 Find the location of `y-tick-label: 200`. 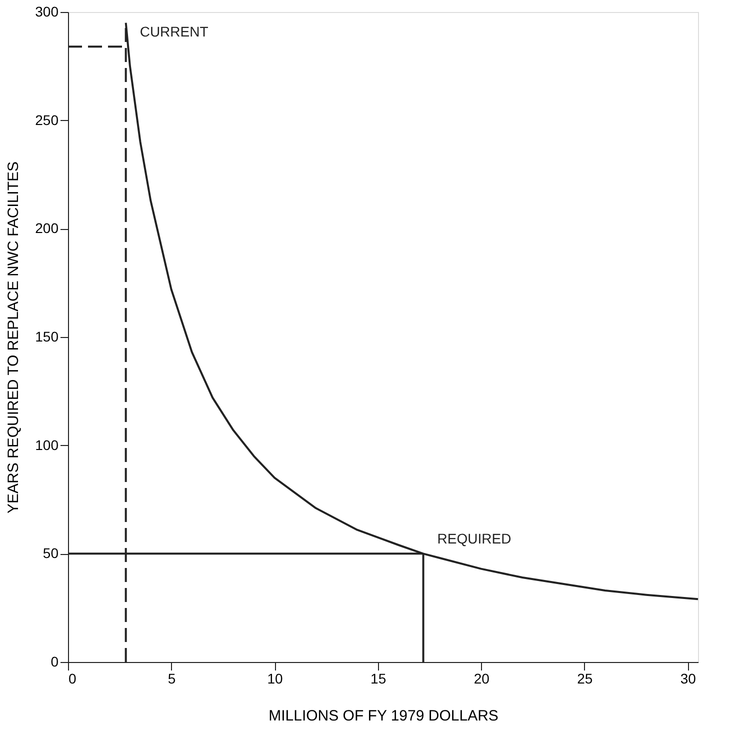

y-tick-label: 200 is located at coordinates (47, 228).